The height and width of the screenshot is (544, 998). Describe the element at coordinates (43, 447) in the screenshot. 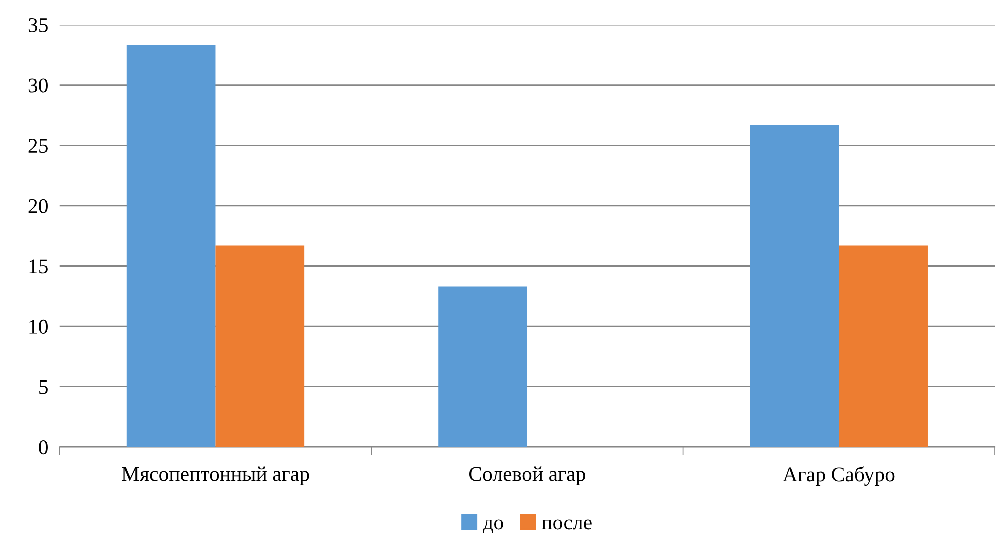

I see `y-tick-label: 0` at that location.